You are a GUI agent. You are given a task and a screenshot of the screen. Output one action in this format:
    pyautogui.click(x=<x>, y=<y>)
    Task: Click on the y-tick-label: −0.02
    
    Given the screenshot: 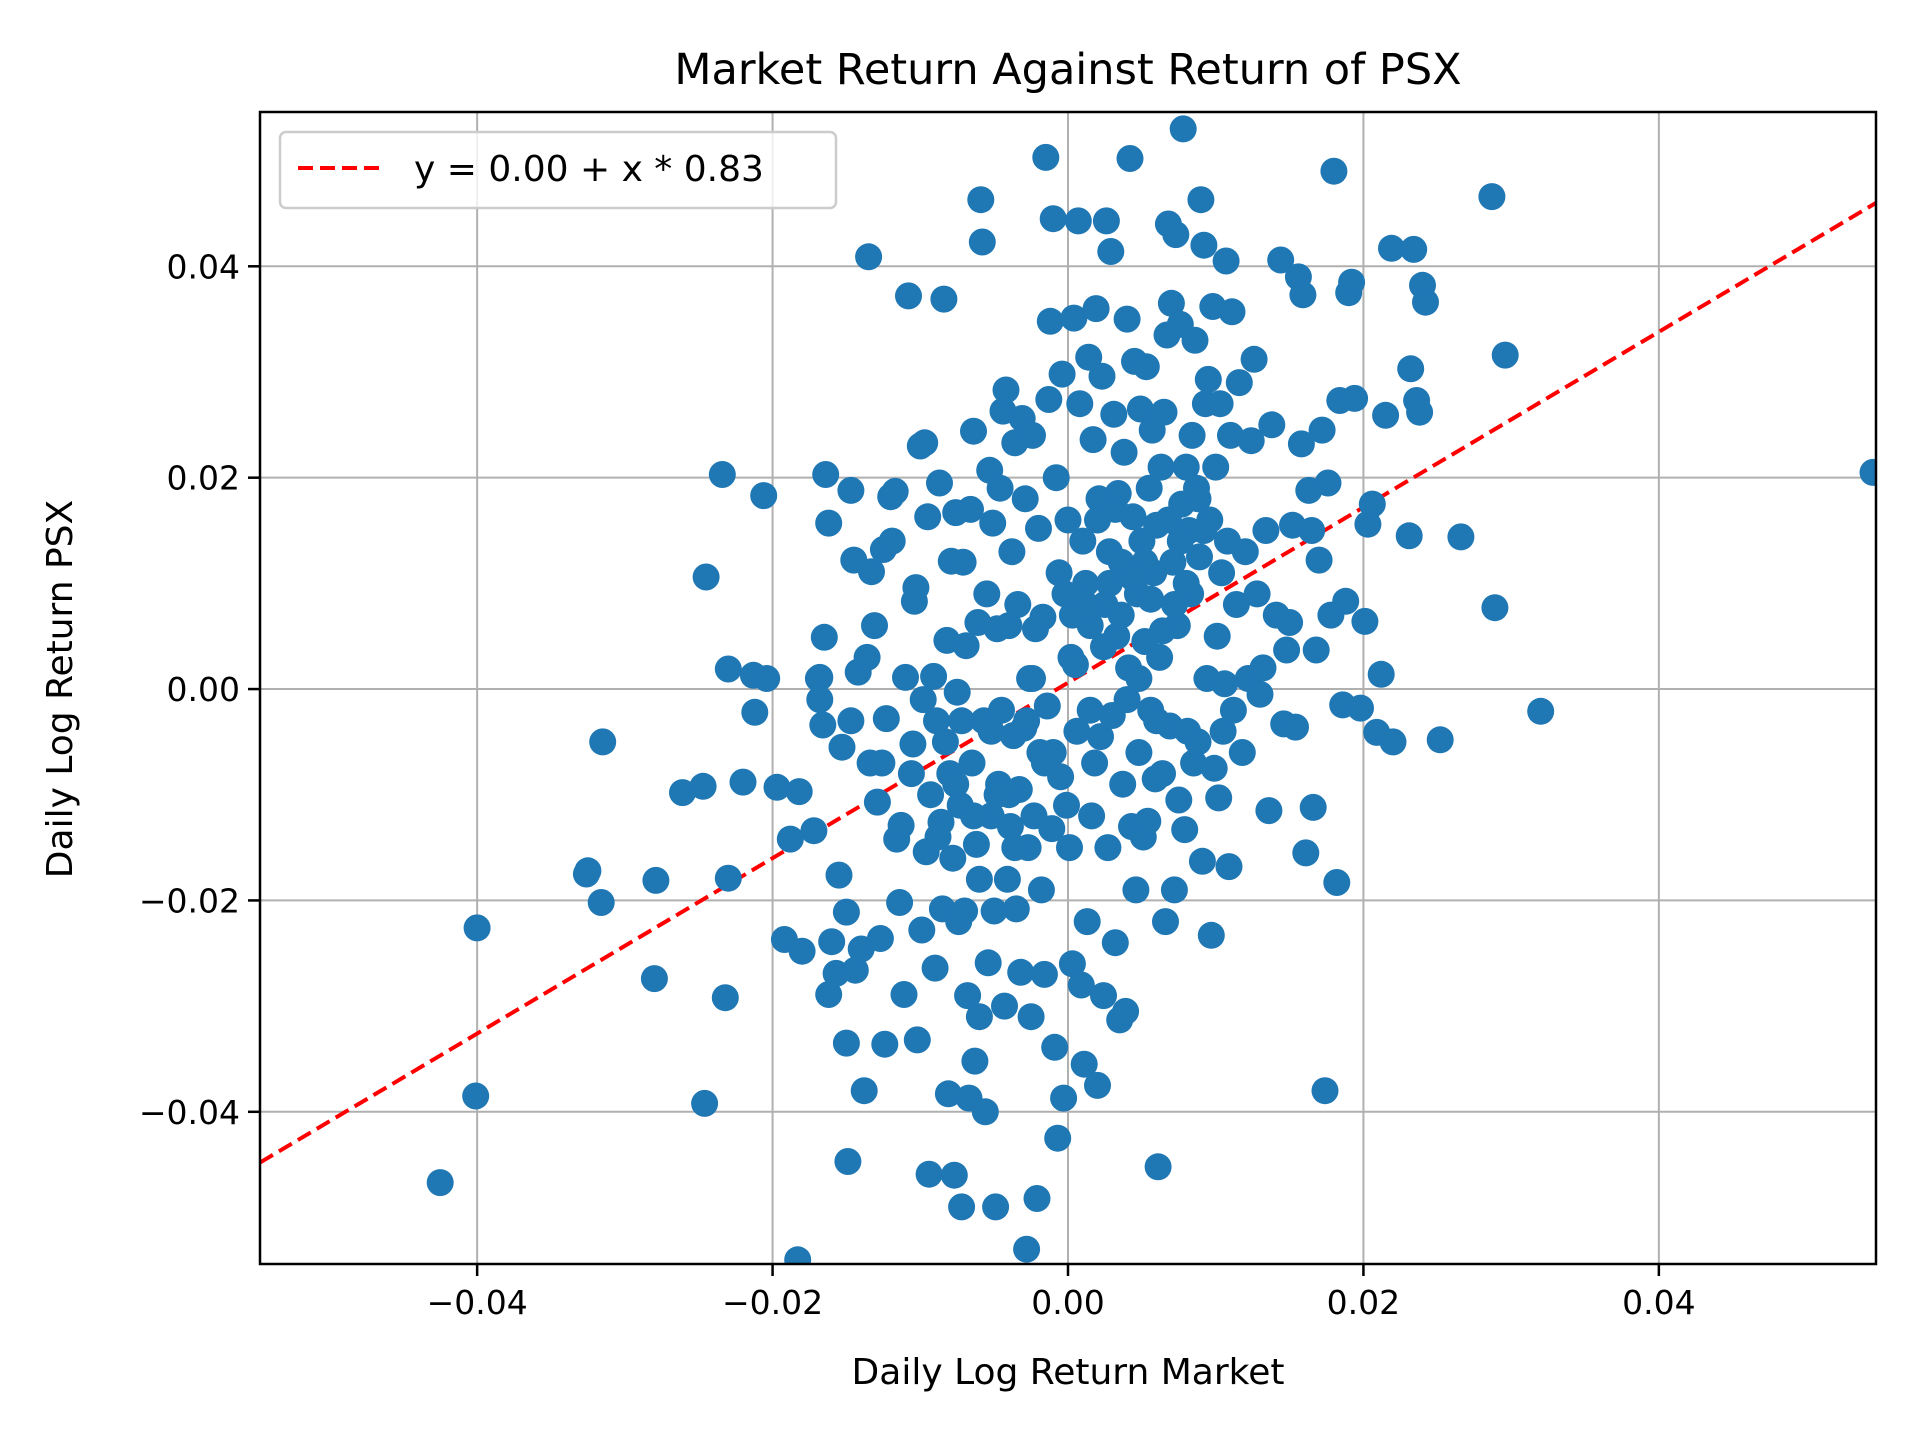 What is the action you would take?
    pyautogui.click(x=189, y=900)
    